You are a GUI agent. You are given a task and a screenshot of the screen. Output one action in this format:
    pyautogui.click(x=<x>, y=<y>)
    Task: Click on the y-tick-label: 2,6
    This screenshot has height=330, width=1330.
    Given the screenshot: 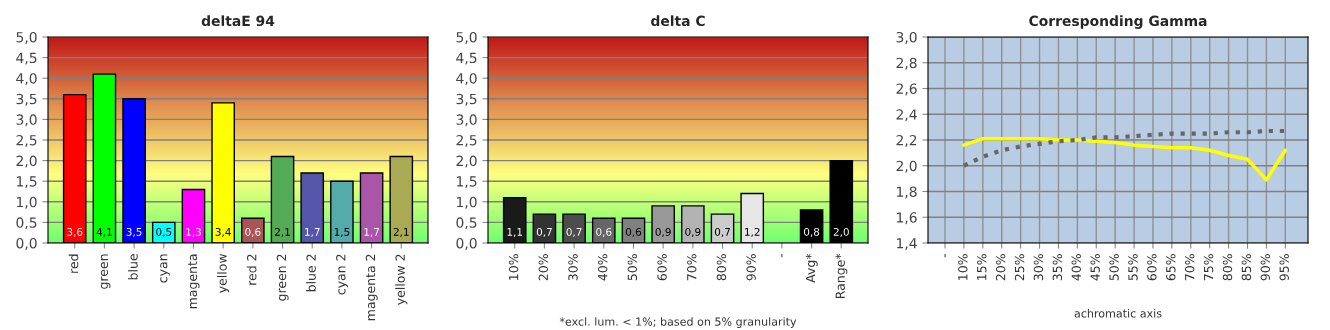 What is the action you would take?
    pyautogui.click(x=906, y=89)
    